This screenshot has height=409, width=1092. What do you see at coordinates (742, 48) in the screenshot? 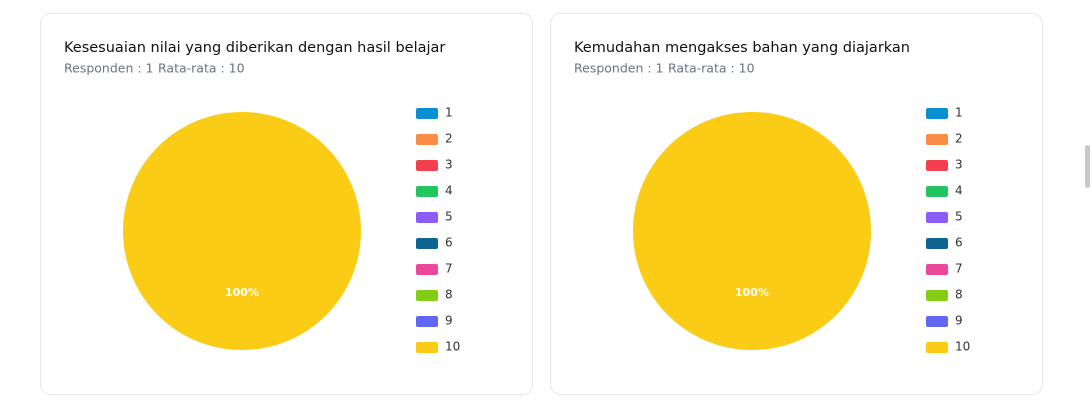
I see `chart-title: Kemudahan mengakses bahan yang diajarkan` at bounding box center [742, 48].